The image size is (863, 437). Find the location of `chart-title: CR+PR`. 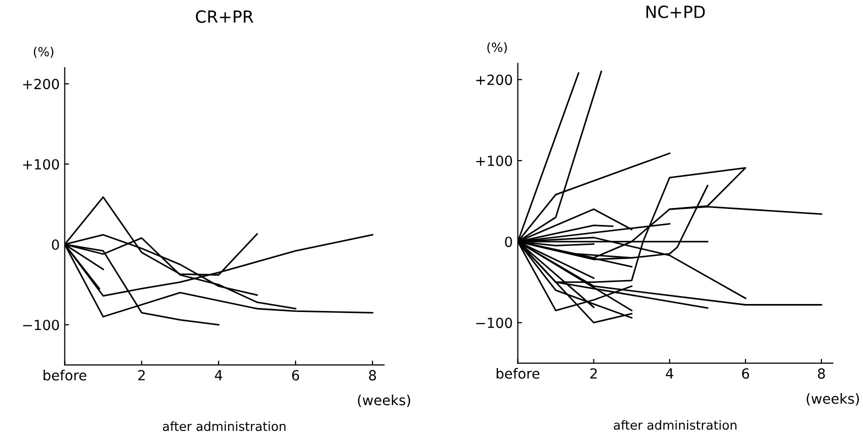

chart-title: CR+PR is located at coordinates (225, 16).